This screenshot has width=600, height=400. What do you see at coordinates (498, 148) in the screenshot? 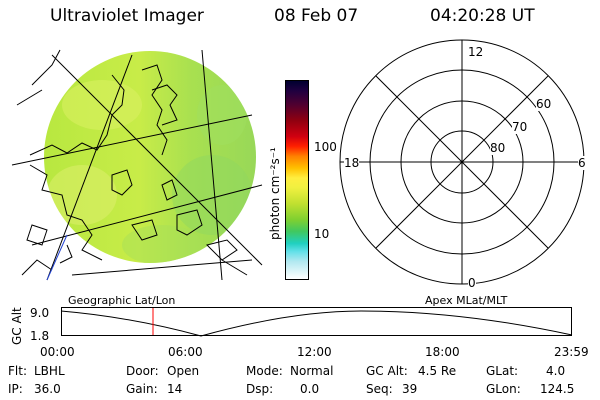
I see `mlat-label-80: 80` at bounding box center [498, 148].